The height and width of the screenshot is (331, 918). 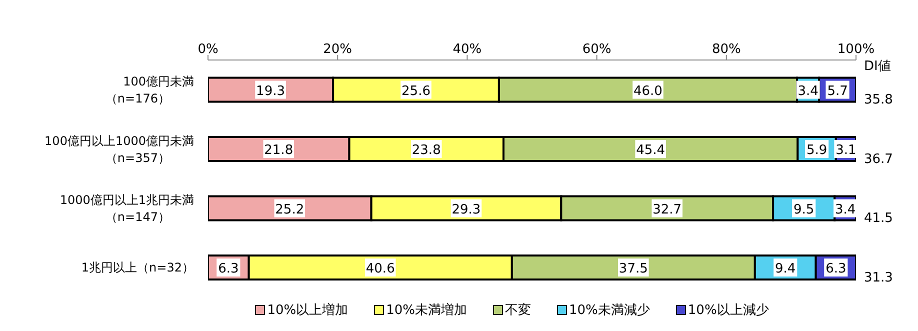 I want to click on y-tick-label: 100億円未満（n=176）, so click(x=149, y=90).